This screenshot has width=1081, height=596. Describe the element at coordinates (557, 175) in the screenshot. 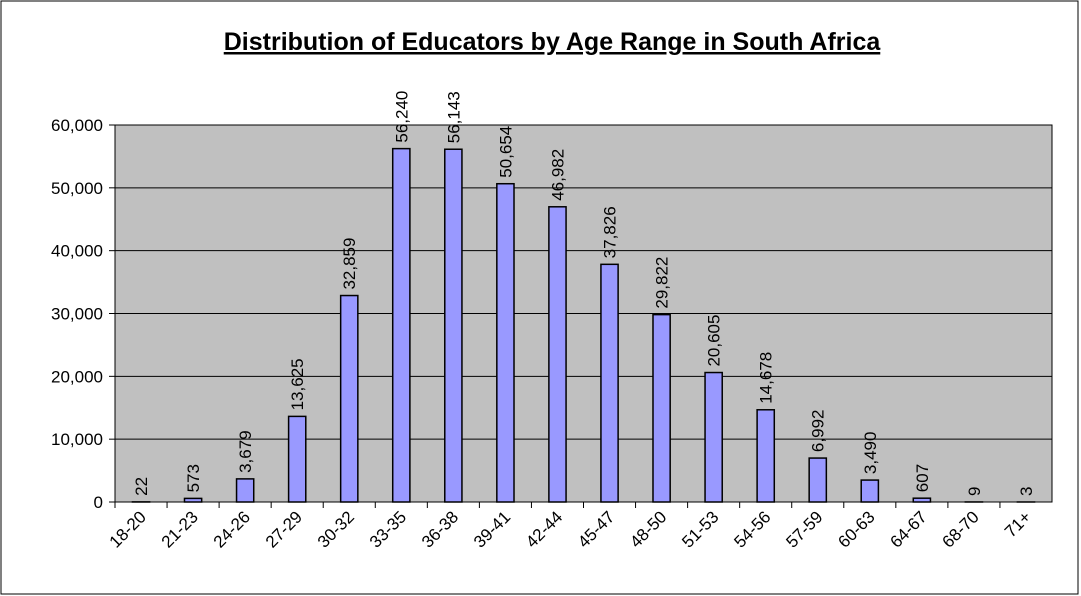

I see `data-label: 46,982` at that location.